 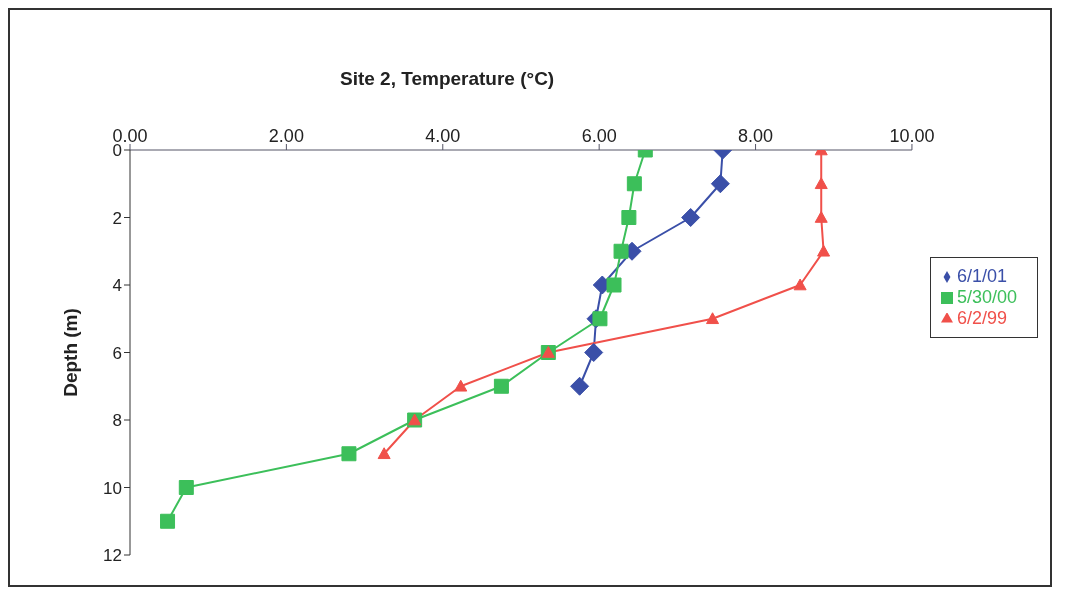 I want to click on x-tick-label: 4.00, so click(x=443, y=136).